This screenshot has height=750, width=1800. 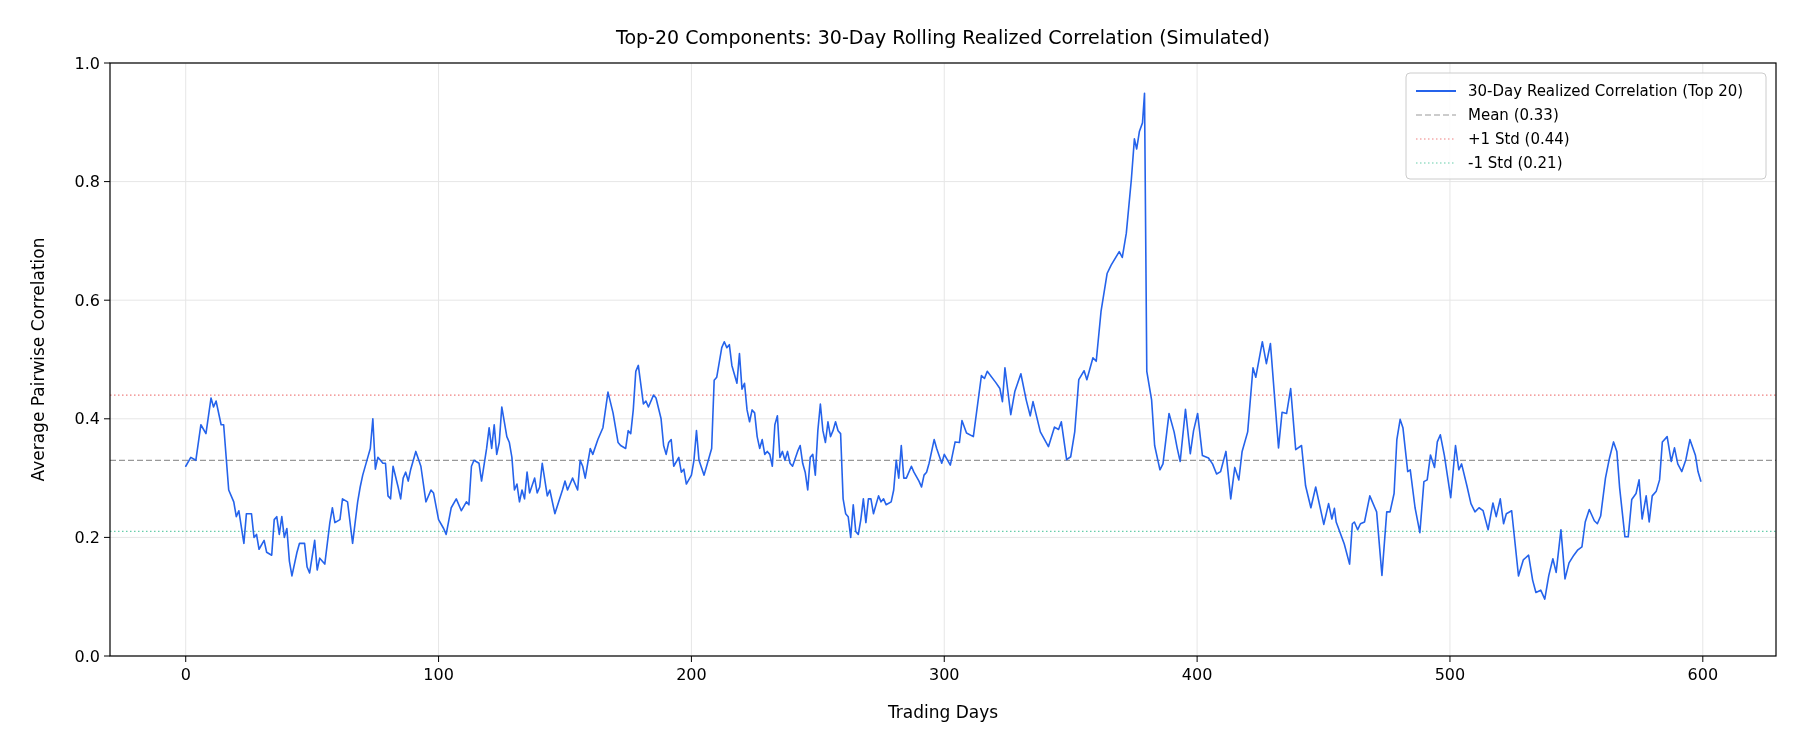 What do you see at coordinates (942, 712) in the screenshot?
I see `x-axis-title: Trading Days` at bounding box center [942, 712].